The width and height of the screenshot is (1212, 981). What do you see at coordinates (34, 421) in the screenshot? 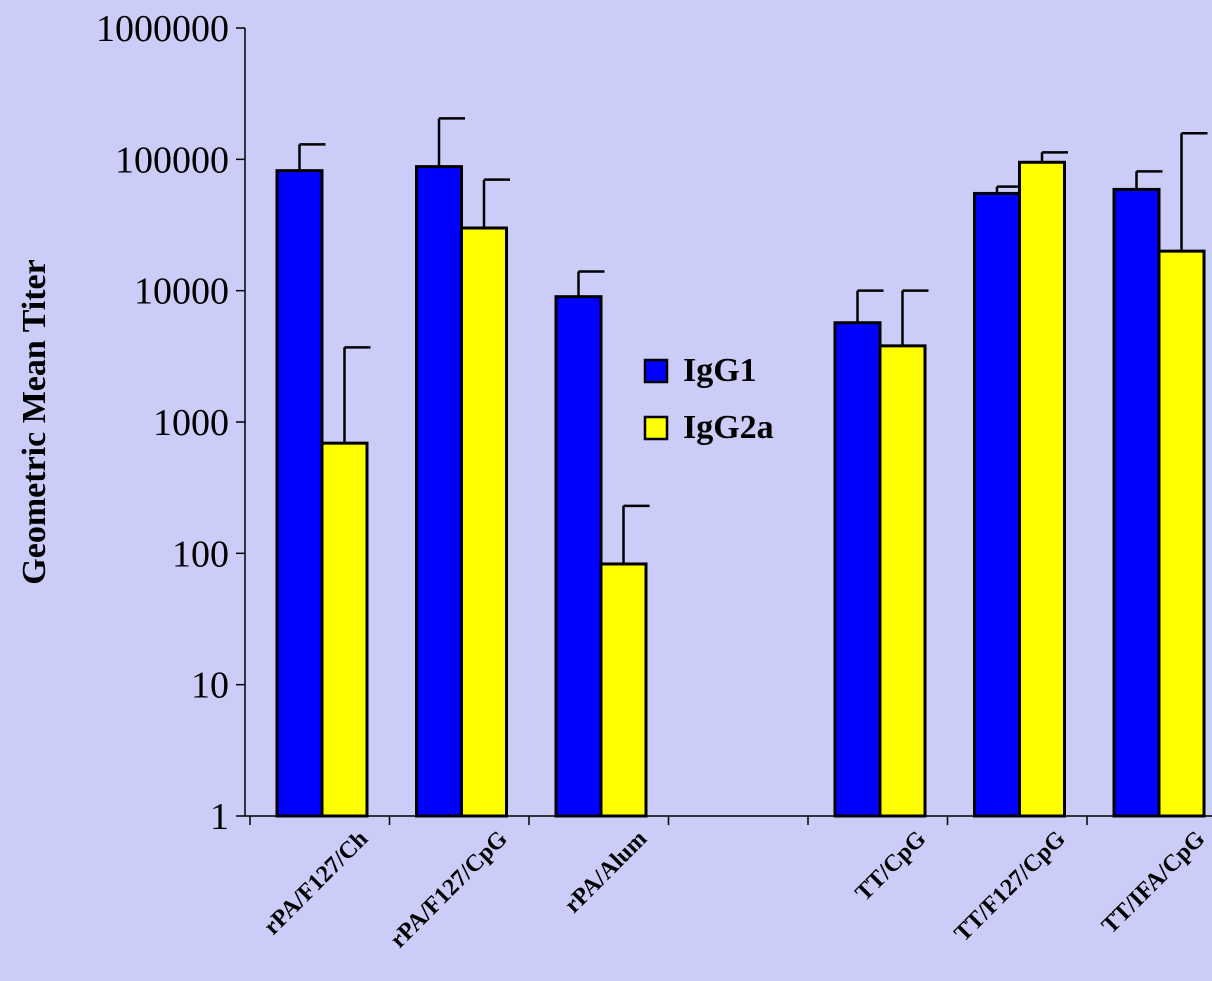
I see `y-axis-title: Geometric Mean Titer` at bounding box center [34, 421].